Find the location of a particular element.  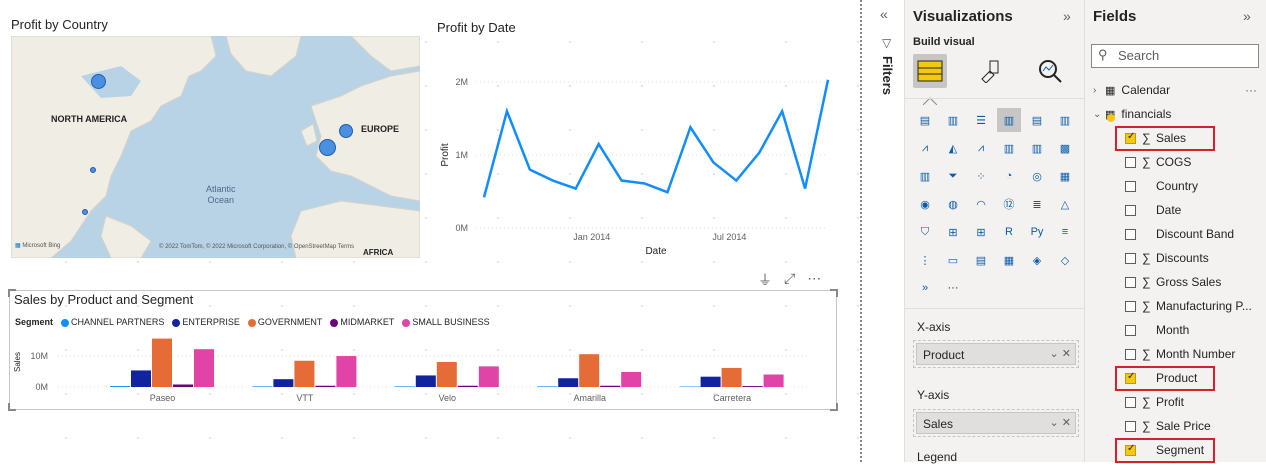

pie-icon: ◔ is located at coordinates (1009, 176).